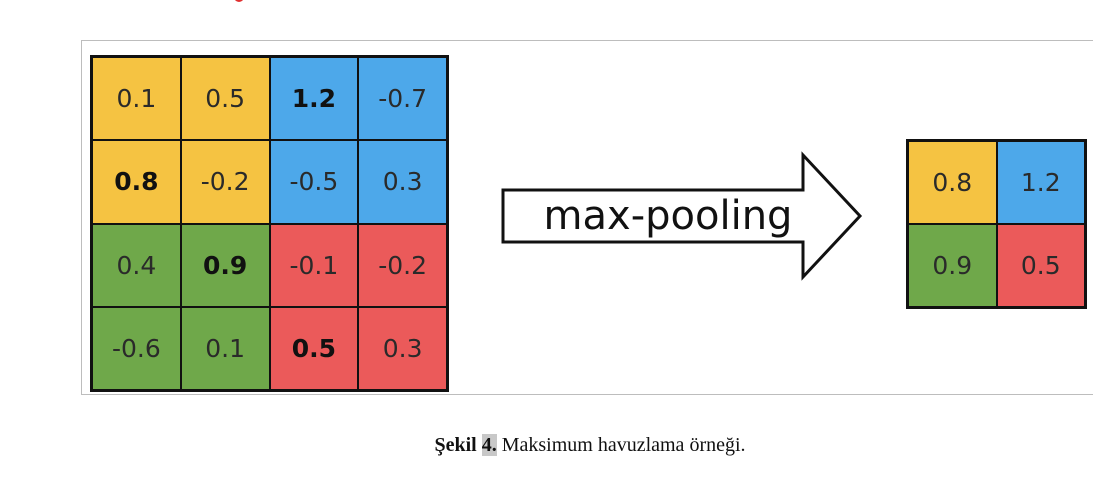  Describe the element at coordinates (136, 348) in the screenshot. I see `input-matrix-cell: -0.6` at that location.